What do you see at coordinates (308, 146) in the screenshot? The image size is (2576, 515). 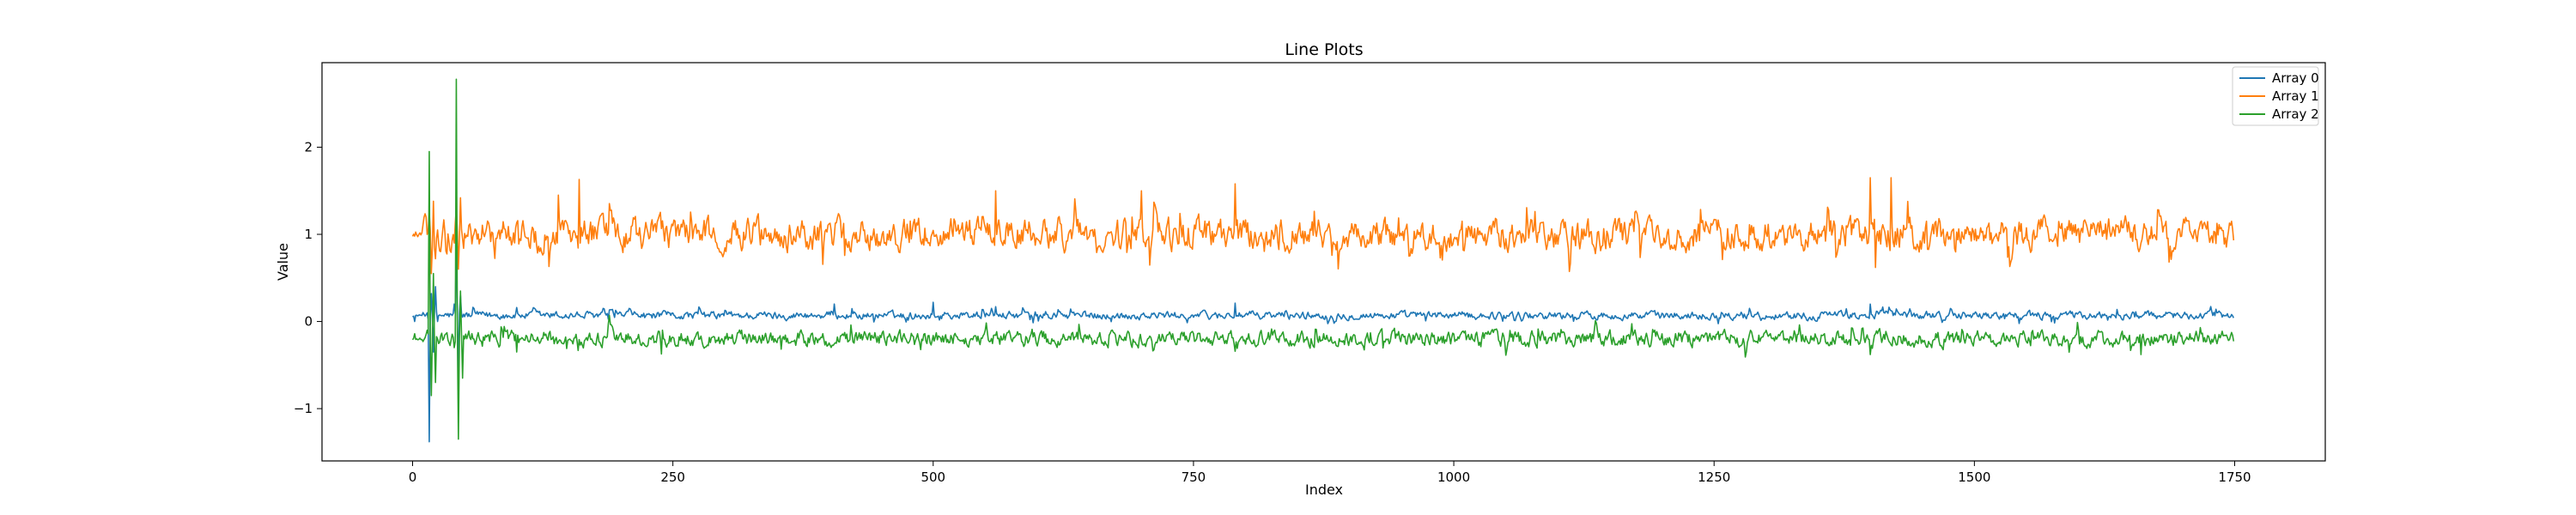 I see `y-tick-label: 2` at bounding box center [308, 146].